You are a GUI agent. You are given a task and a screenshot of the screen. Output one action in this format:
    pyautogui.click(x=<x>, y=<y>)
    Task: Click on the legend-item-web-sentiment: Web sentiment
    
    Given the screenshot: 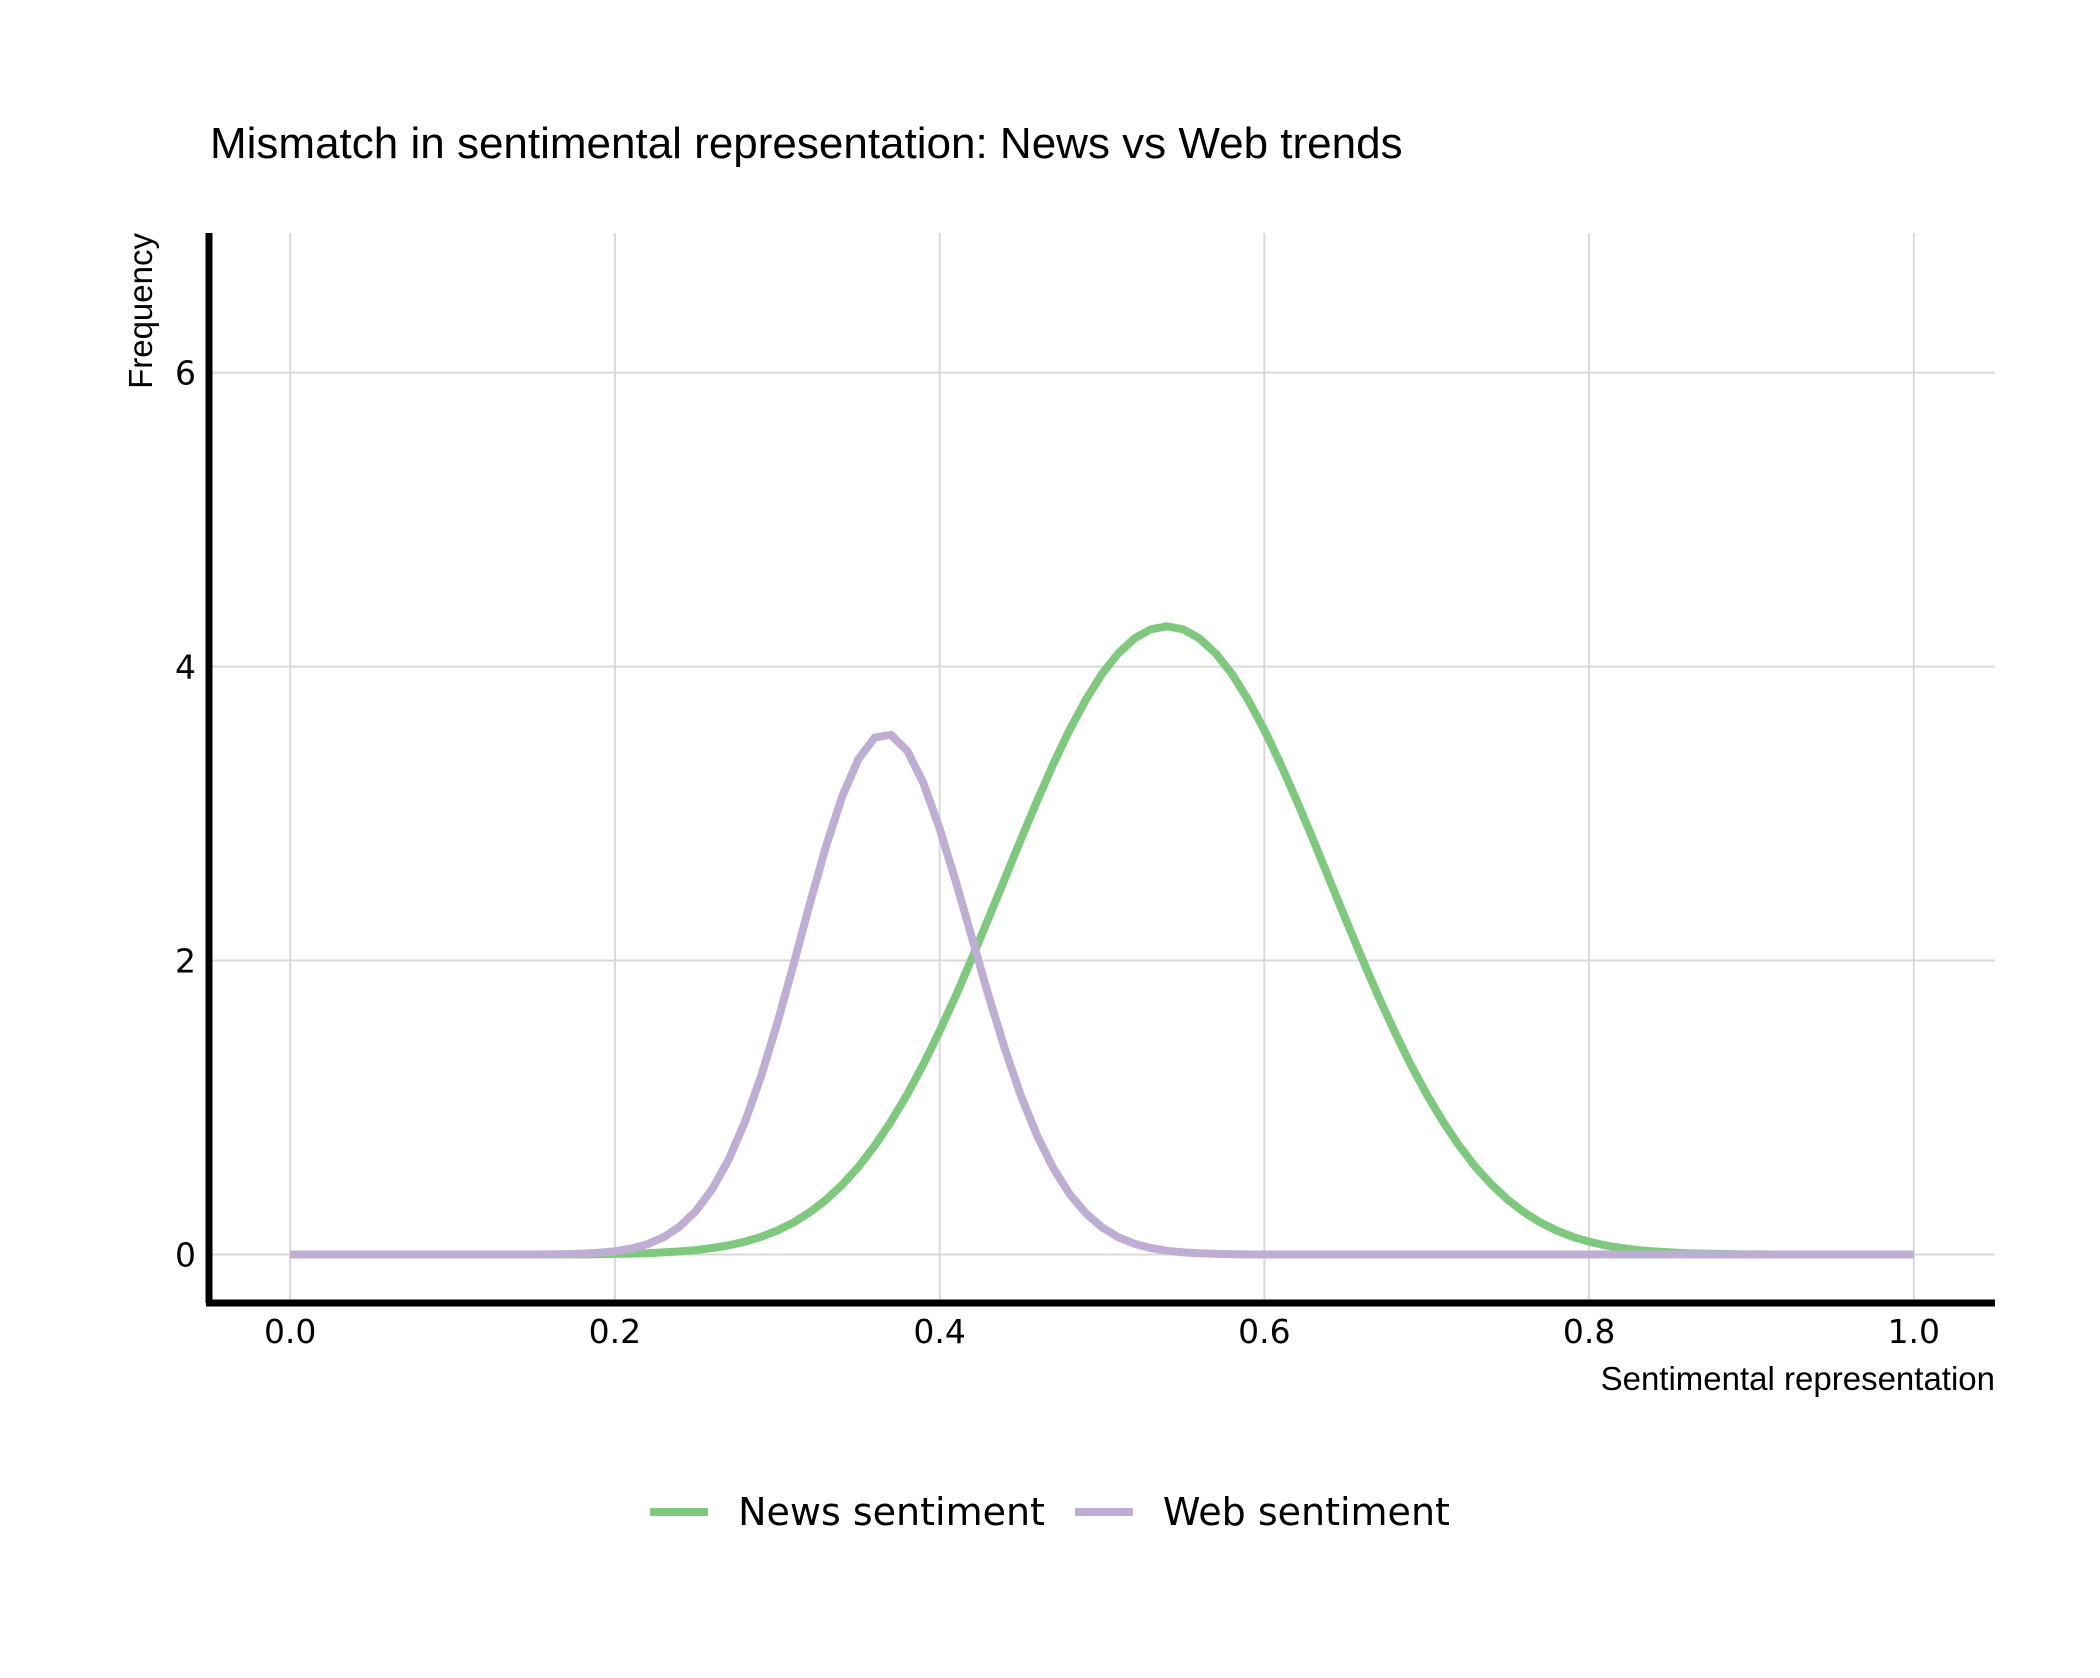 What is the action you would take?
    pyautogui.click(x=1262, y=1512)
    